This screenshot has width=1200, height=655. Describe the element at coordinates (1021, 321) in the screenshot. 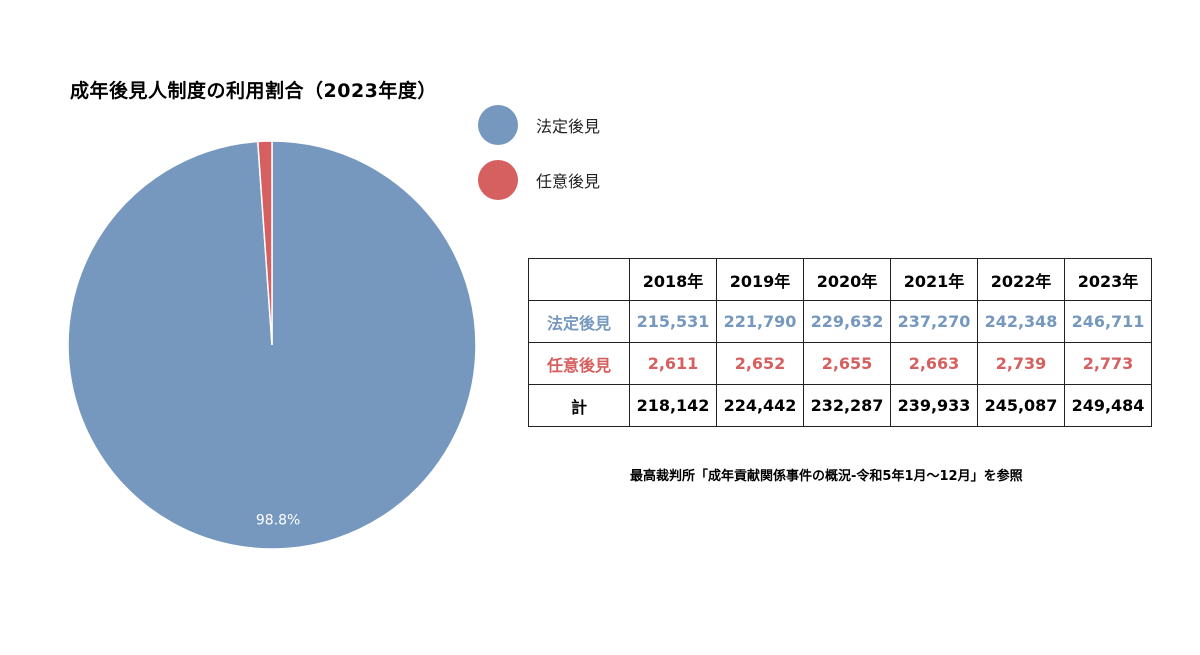

I see `table-cell: 242,348` at that location.